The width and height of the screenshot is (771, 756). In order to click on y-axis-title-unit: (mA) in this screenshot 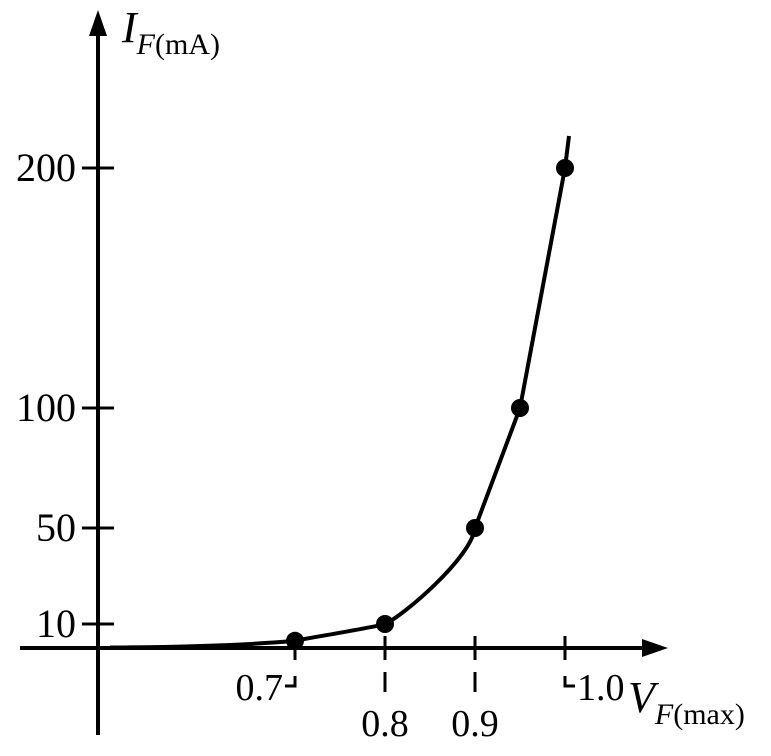, I will do `click(187, 44)`.